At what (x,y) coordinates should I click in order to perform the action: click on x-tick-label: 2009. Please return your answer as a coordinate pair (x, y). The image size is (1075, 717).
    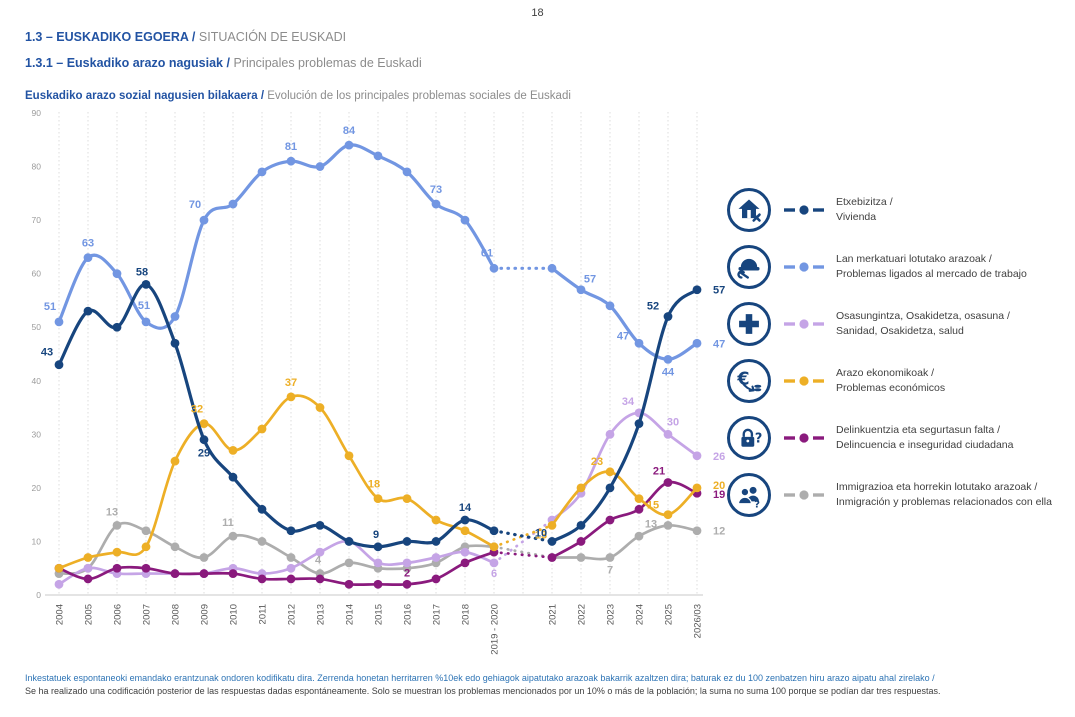
    Looking at the image, I should click on (205, 614).